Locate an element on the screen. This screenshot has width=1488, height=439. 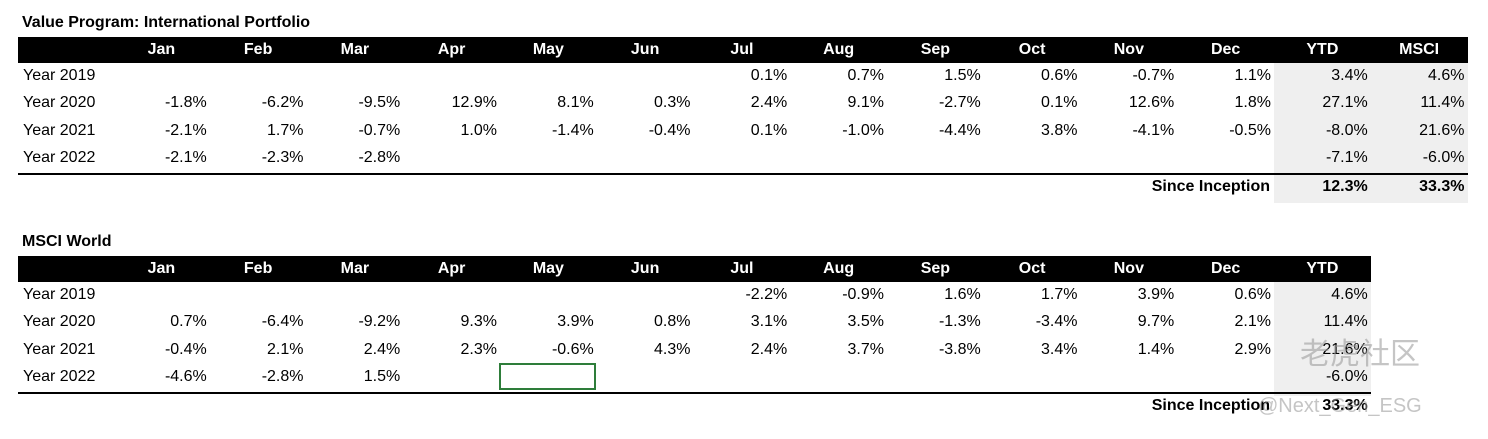
cell: 0.7% is located at coordinates (865, 75).